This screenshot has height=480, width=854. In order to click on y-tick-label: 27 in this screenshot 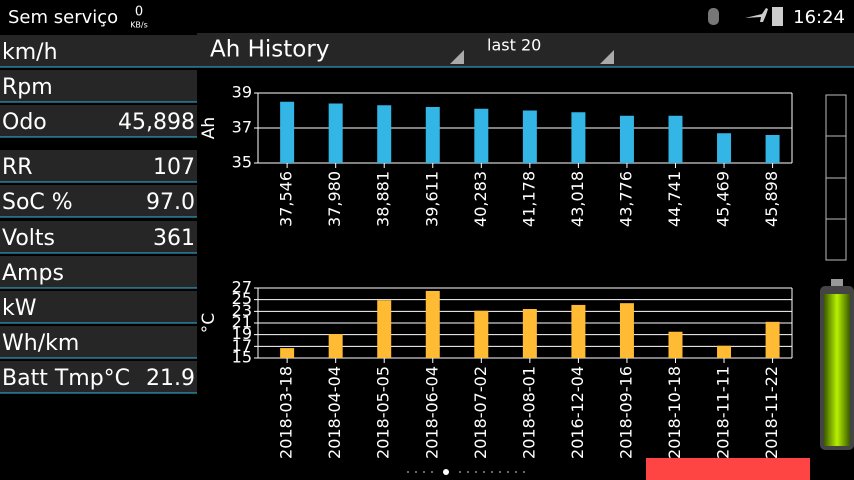, I will do `click(242, 287)`.